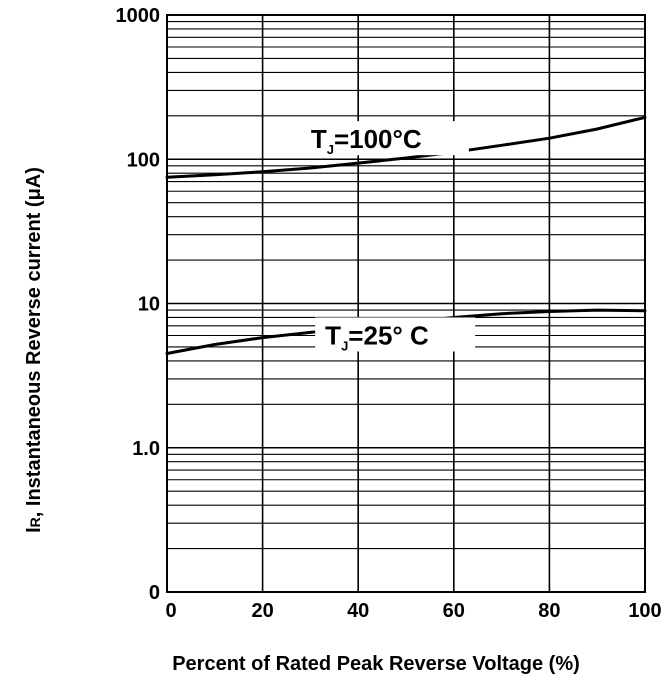 This screenshot has width=661, height=680. Describe the element at coordinates (344, 345) in the screenshot. I see `series-label-25c-sub: J` at that location.